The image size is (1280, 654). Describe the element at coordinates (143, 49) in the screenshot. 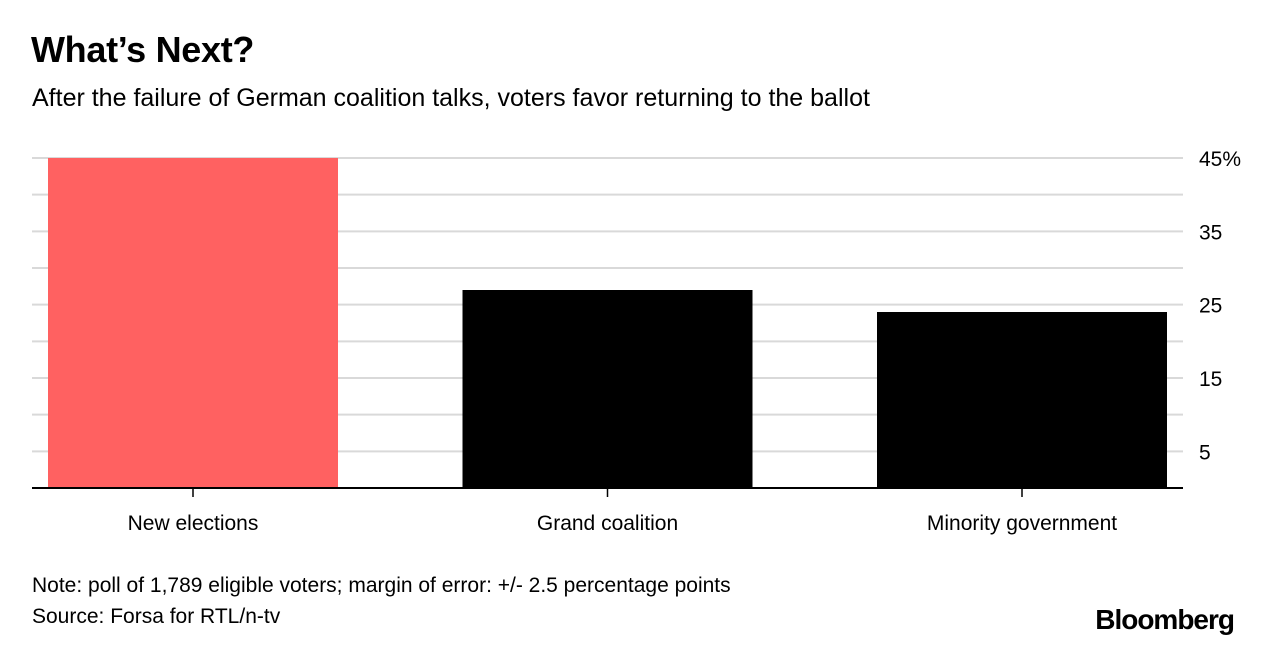

I see `chart-title: What’s Next?` at that location.